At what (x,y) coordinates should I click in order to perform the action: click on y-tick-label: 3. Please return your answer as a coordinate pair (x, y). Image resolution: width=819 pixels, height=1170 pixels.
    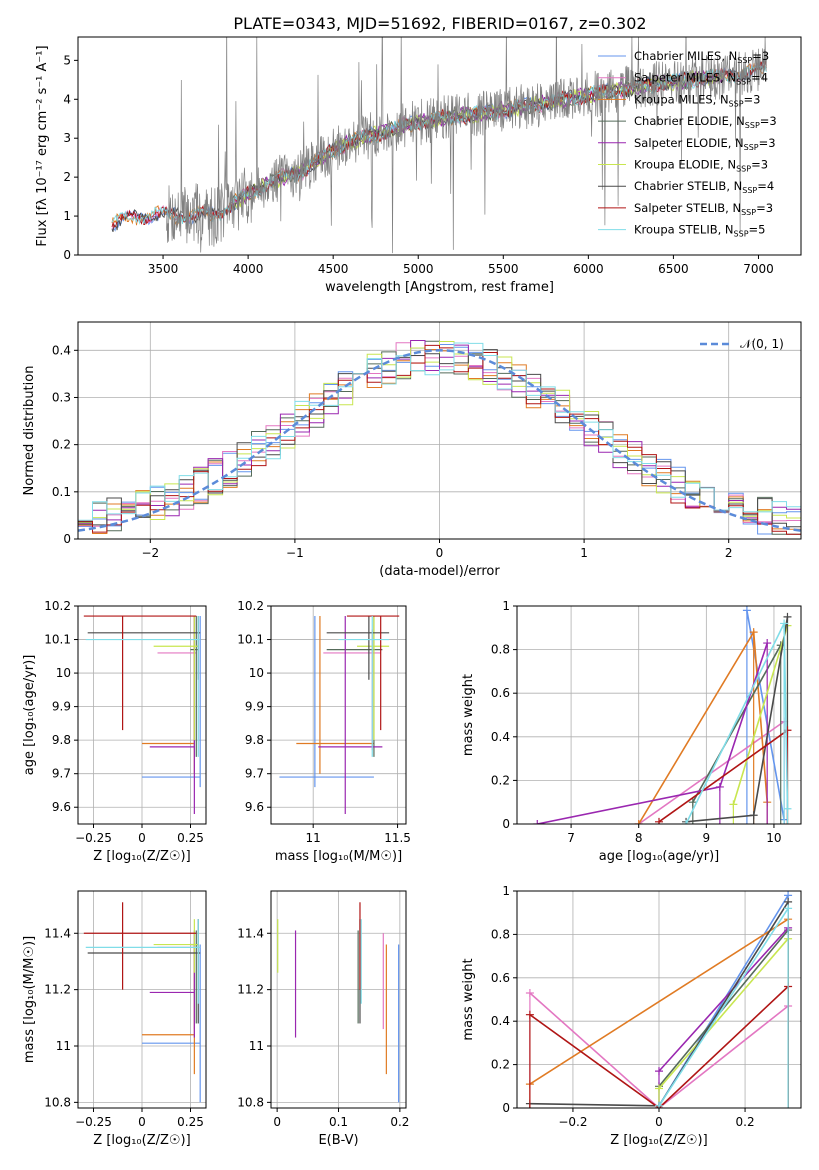
    Looking at the image, I should click on (67, 138).